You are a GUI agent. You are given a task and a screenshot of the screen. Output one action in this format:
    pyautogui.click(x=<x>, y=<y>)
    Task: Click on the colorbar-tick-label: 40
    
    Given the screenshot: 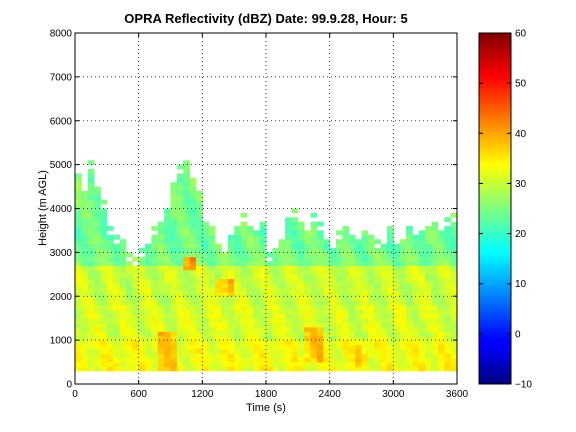 What is the action you would take?
    pyautogui.click(x=521, y=134)
    